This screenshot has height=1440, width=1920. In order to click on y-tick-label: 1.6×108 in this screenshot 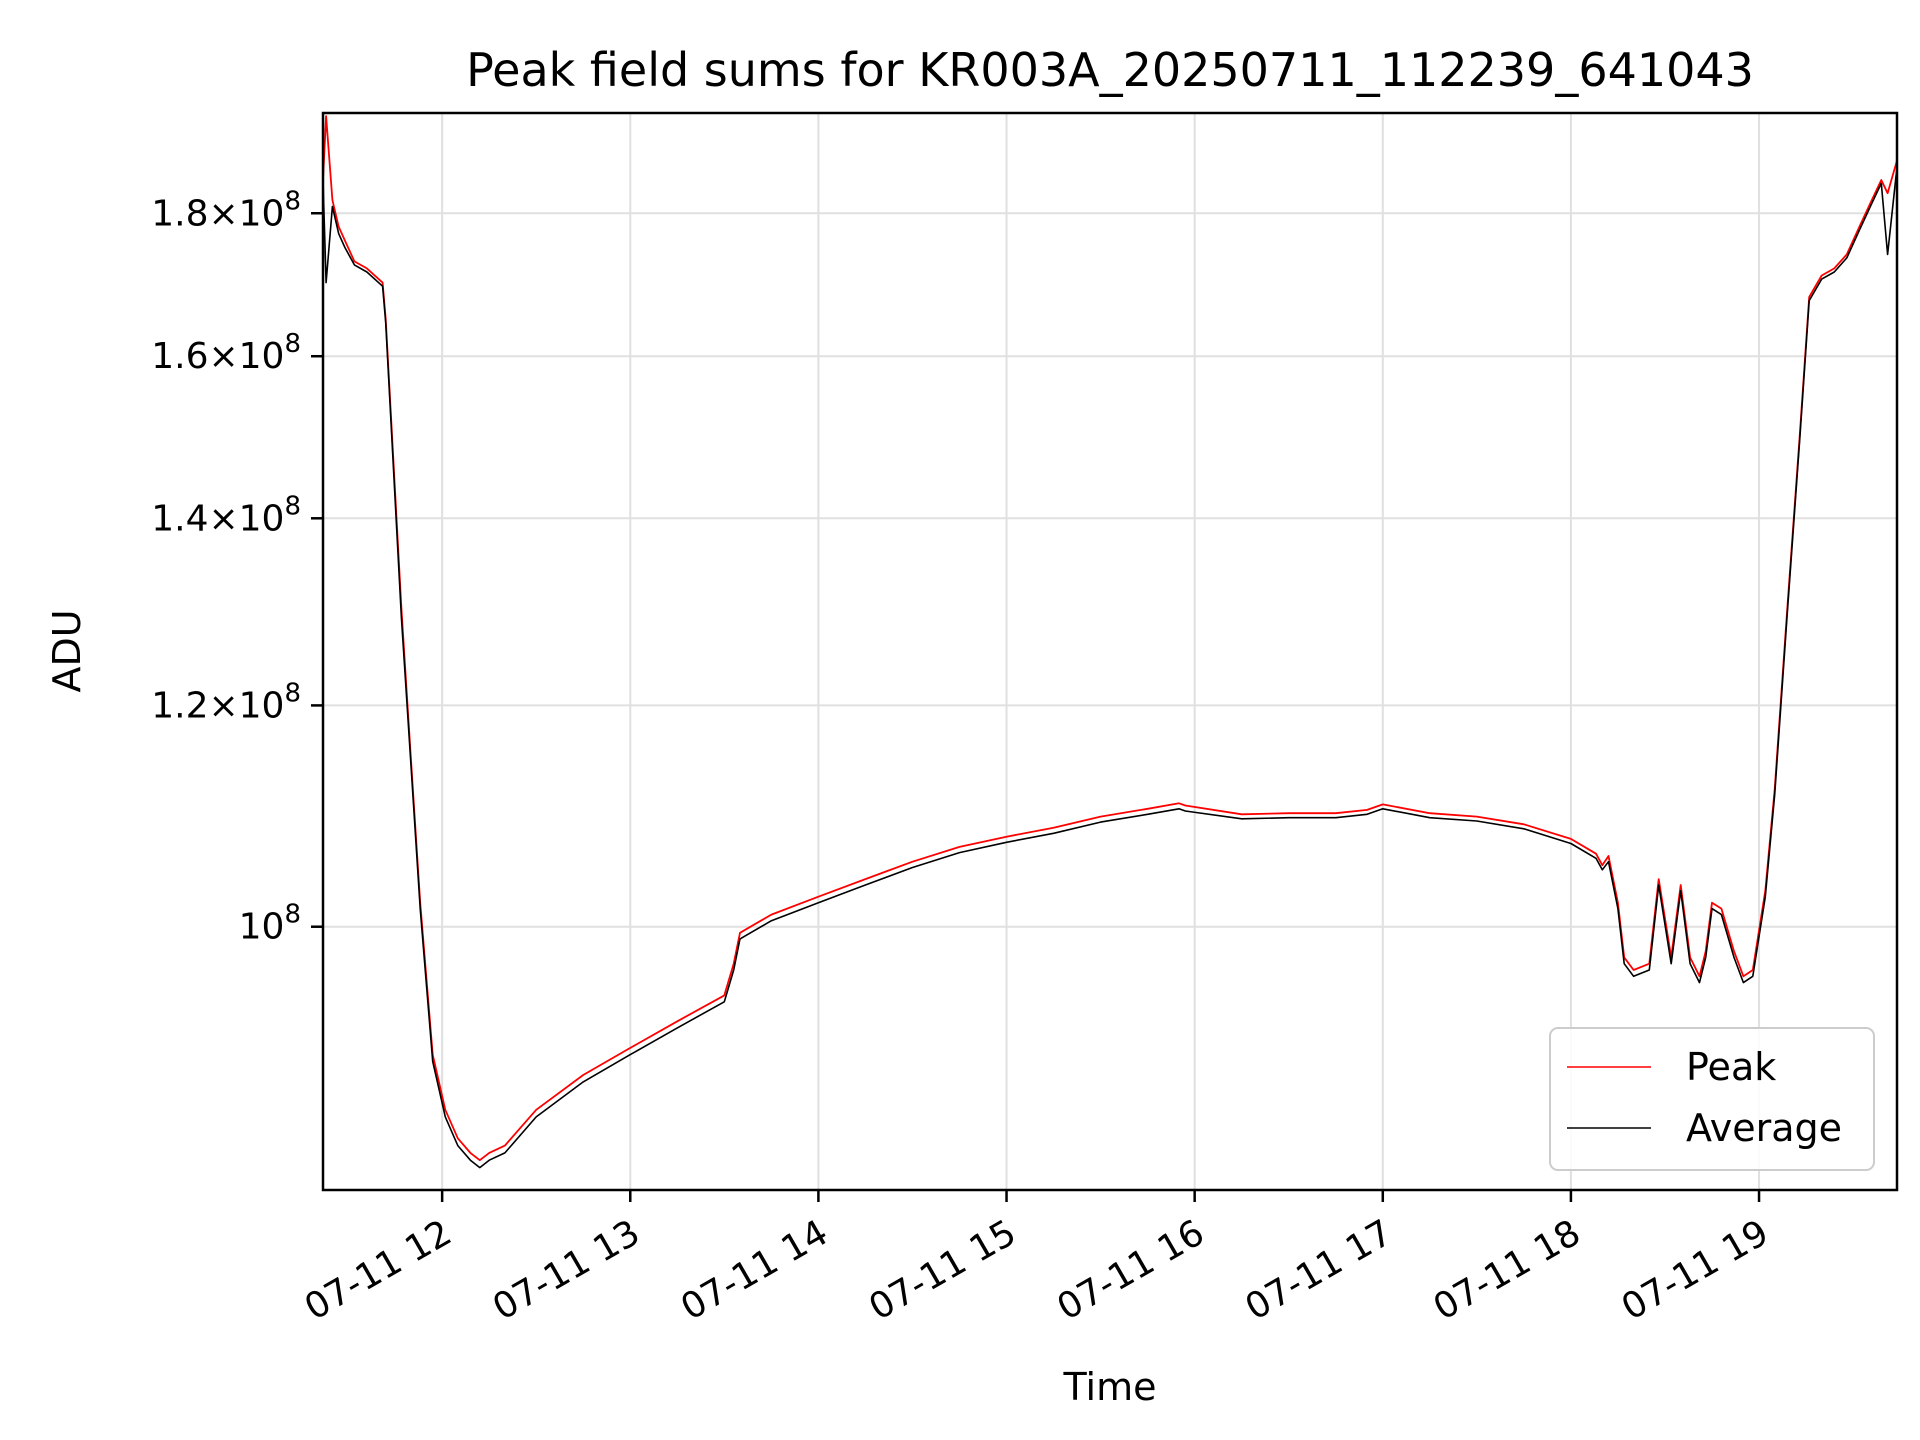, I will do `click(226, 353)`.